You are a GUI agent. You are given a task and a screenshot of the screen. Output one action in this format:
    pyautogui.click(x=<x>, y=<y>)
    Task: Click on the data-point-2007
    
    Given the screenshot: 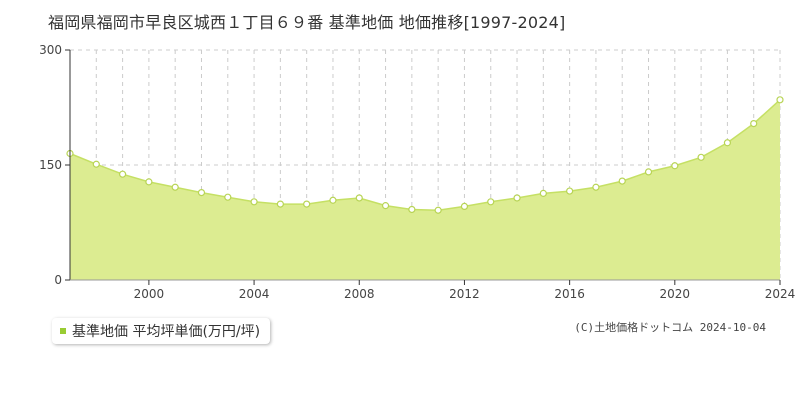 What is the action you would take?
    pyautogui.click(x=333, y=200)
    